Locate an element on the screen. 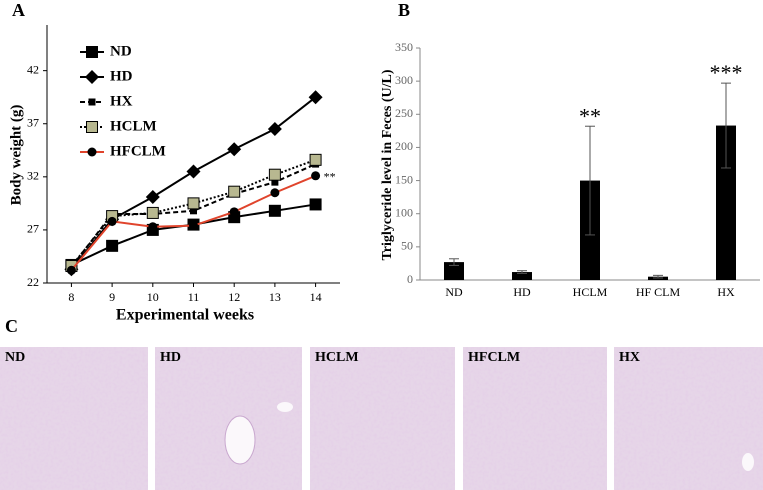  histology-label: HCLM is located at coordinates (337, 357).